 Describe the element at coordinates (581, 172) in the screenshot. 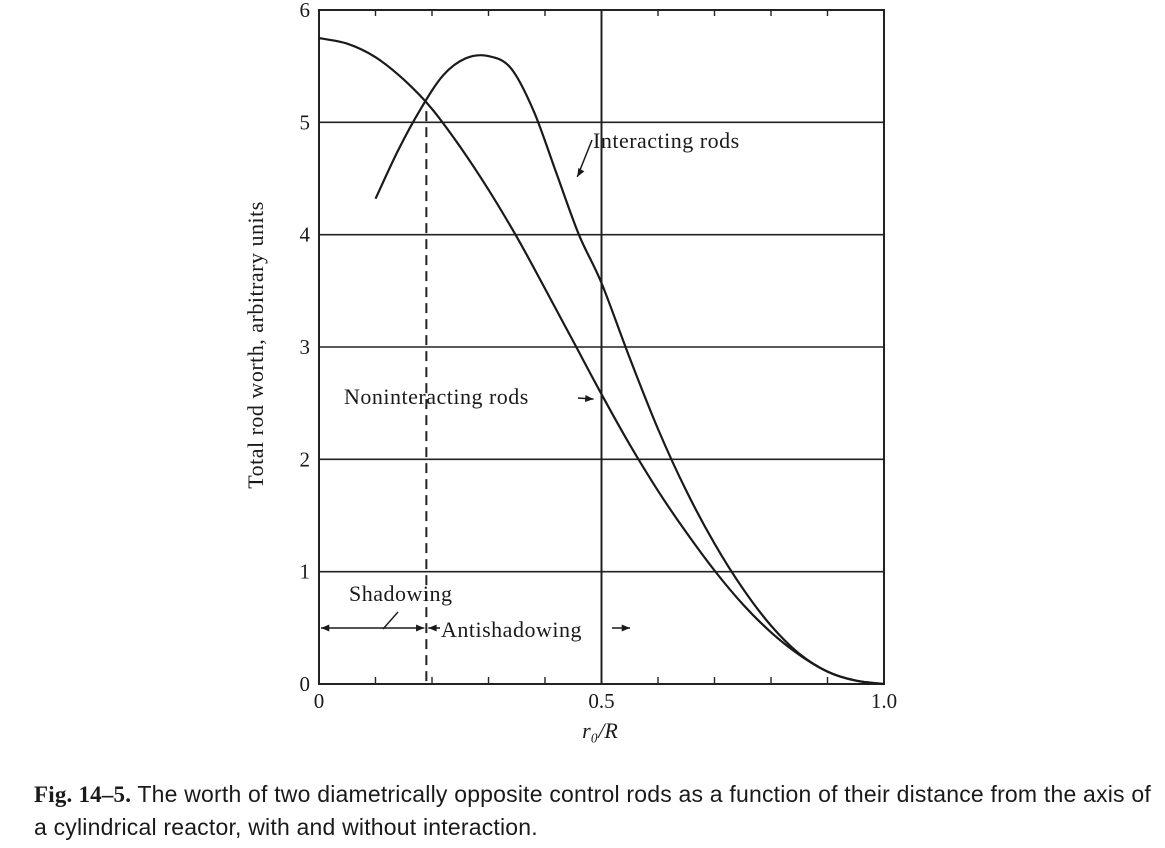

I see `arrow-interacting` at that location.